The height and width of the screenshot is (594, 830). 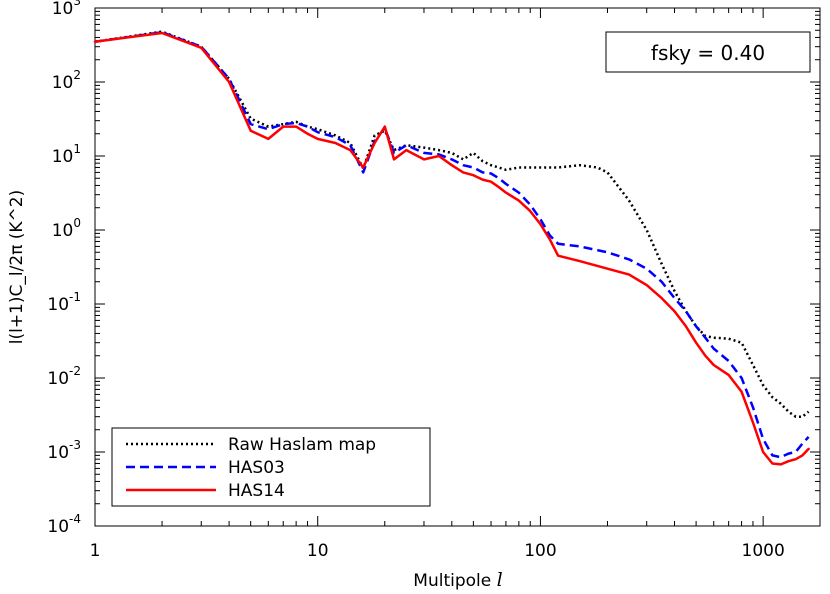 I want to click on y-tick-label: 103, so click(x=66, y=9).